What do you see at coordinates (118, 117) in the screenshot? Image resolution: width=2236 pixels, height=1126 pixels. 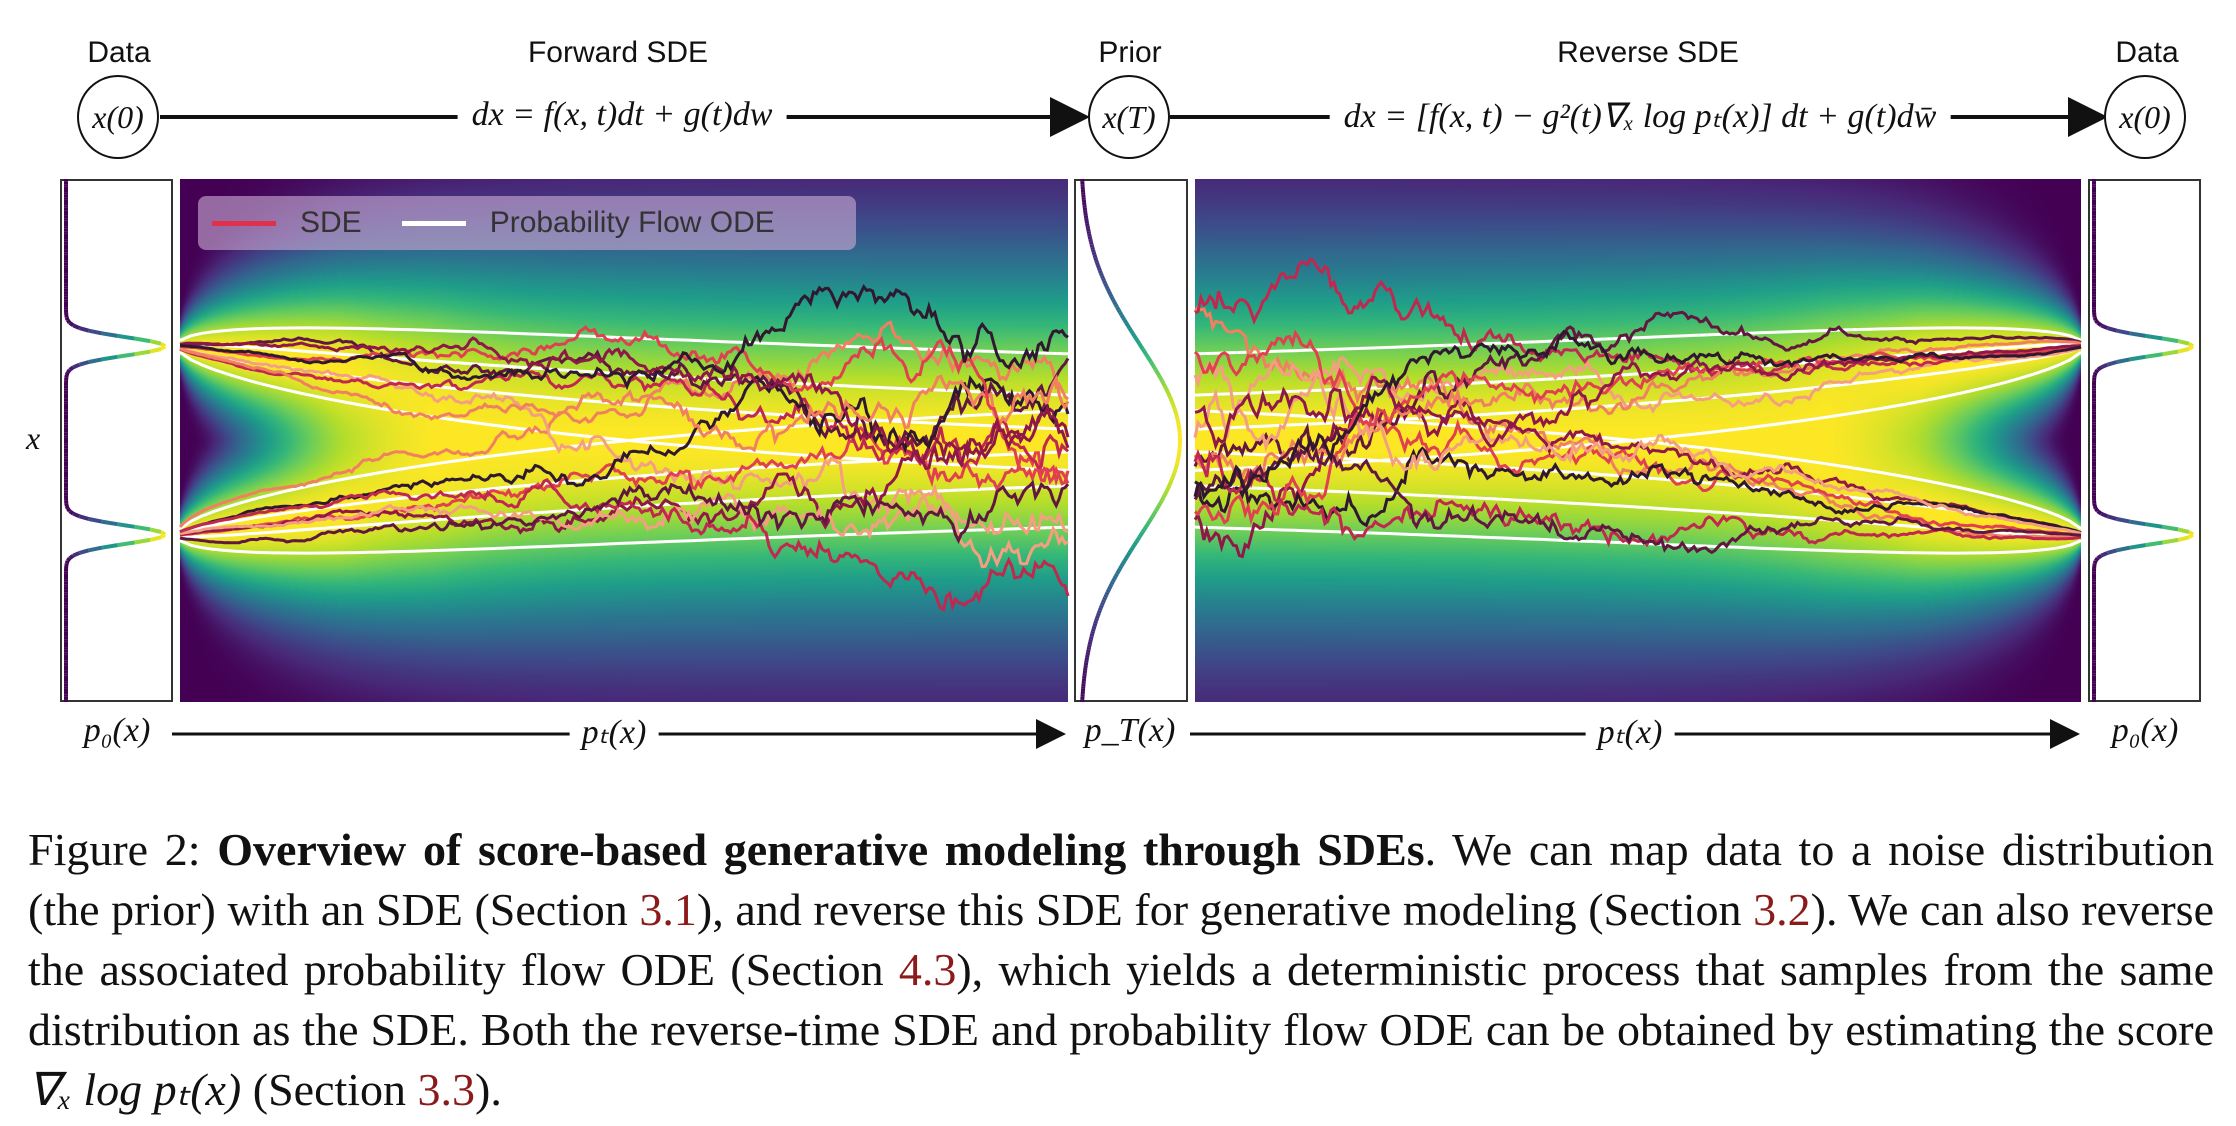 I see `node-x0-left: x(0)` at bounding box center [118, 117].